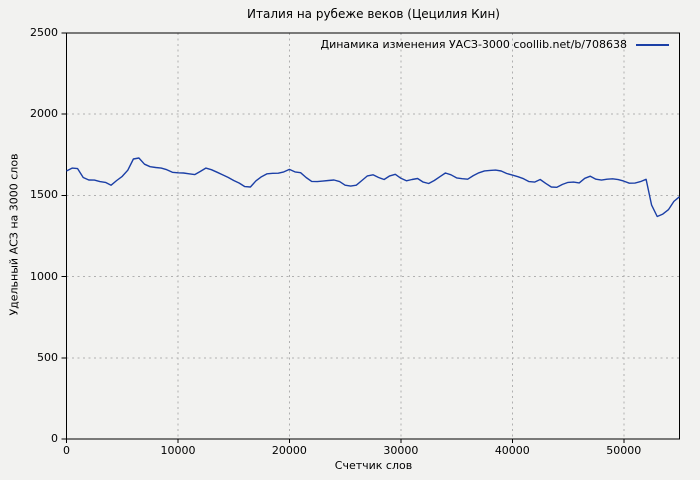  I want to click on x-tick-label: 50000, so click(624, 450).